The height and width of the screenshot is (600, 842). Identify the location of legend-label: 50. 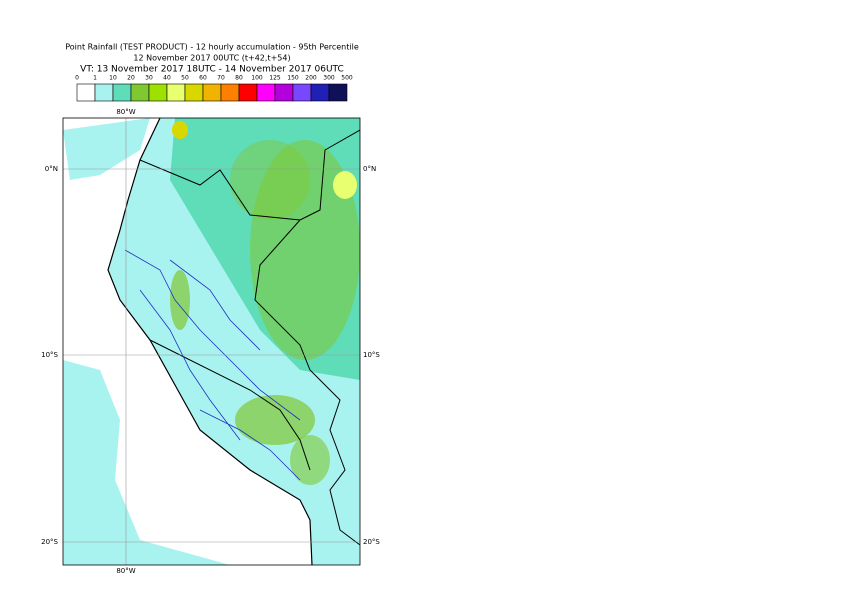
(185, 78).